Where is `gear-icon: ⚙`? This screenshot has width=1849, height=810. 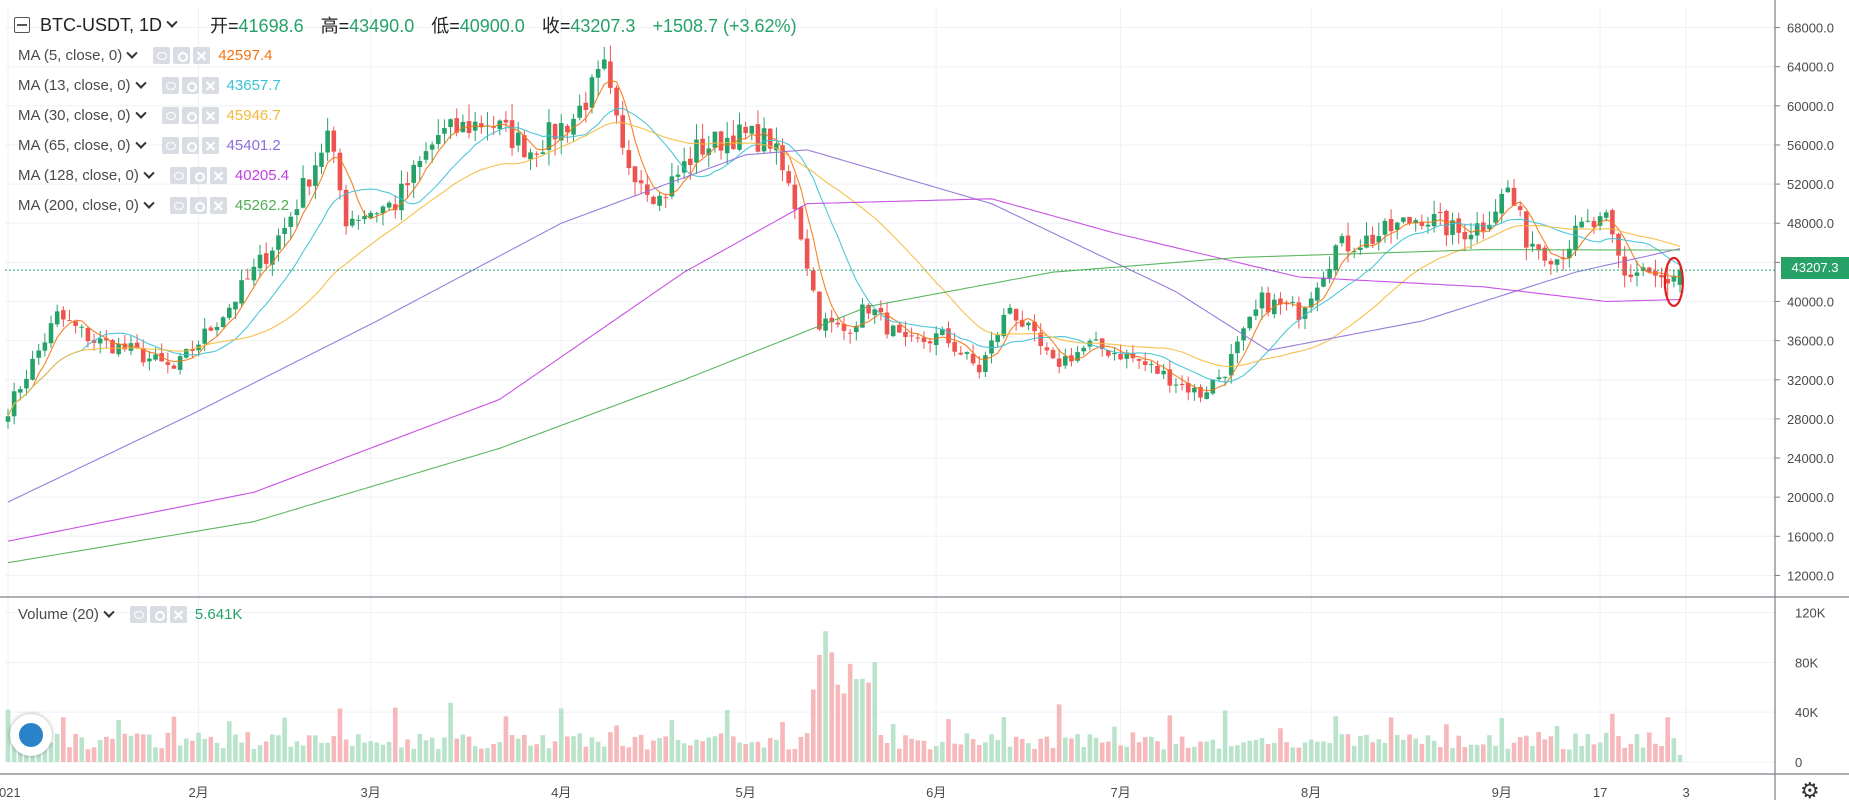 gear-icon: ⚙ is located at coordinates (1810, 790).